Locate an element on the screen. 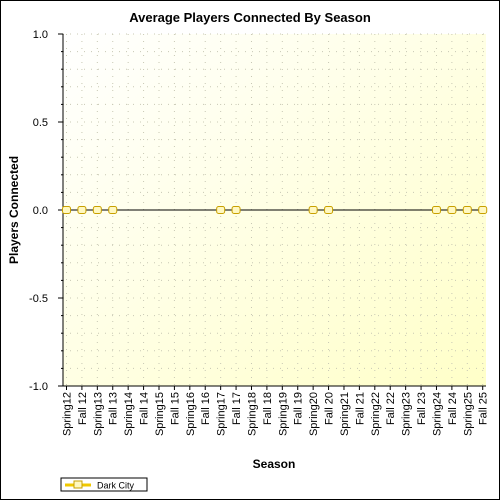 The width and height of the screenshot is (500, 500). x-tick-label: Spring12 is located at coordinates (68, 414).